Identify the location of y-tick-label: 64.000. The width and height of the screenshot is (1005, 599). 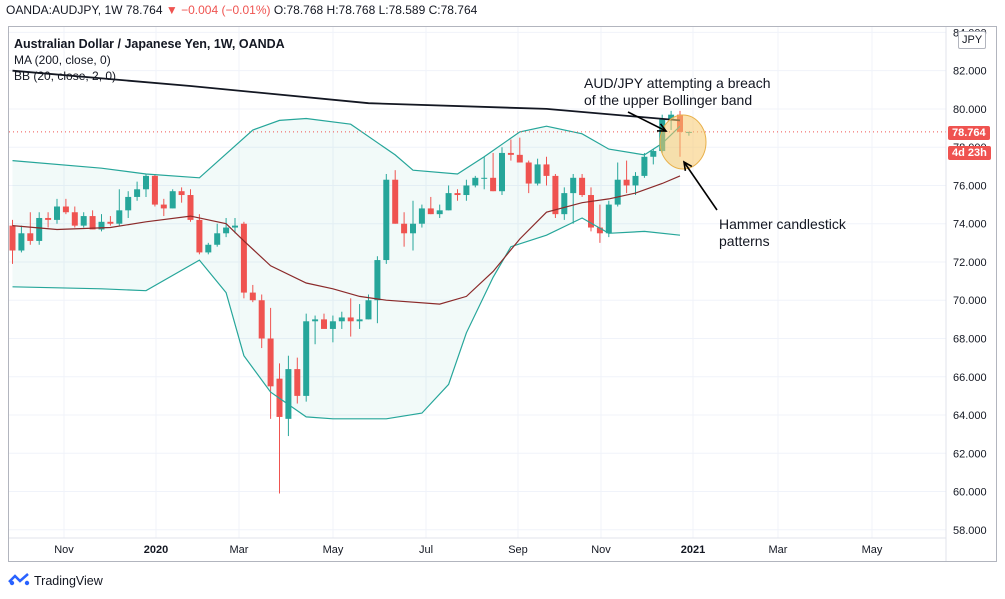
(970, 416).